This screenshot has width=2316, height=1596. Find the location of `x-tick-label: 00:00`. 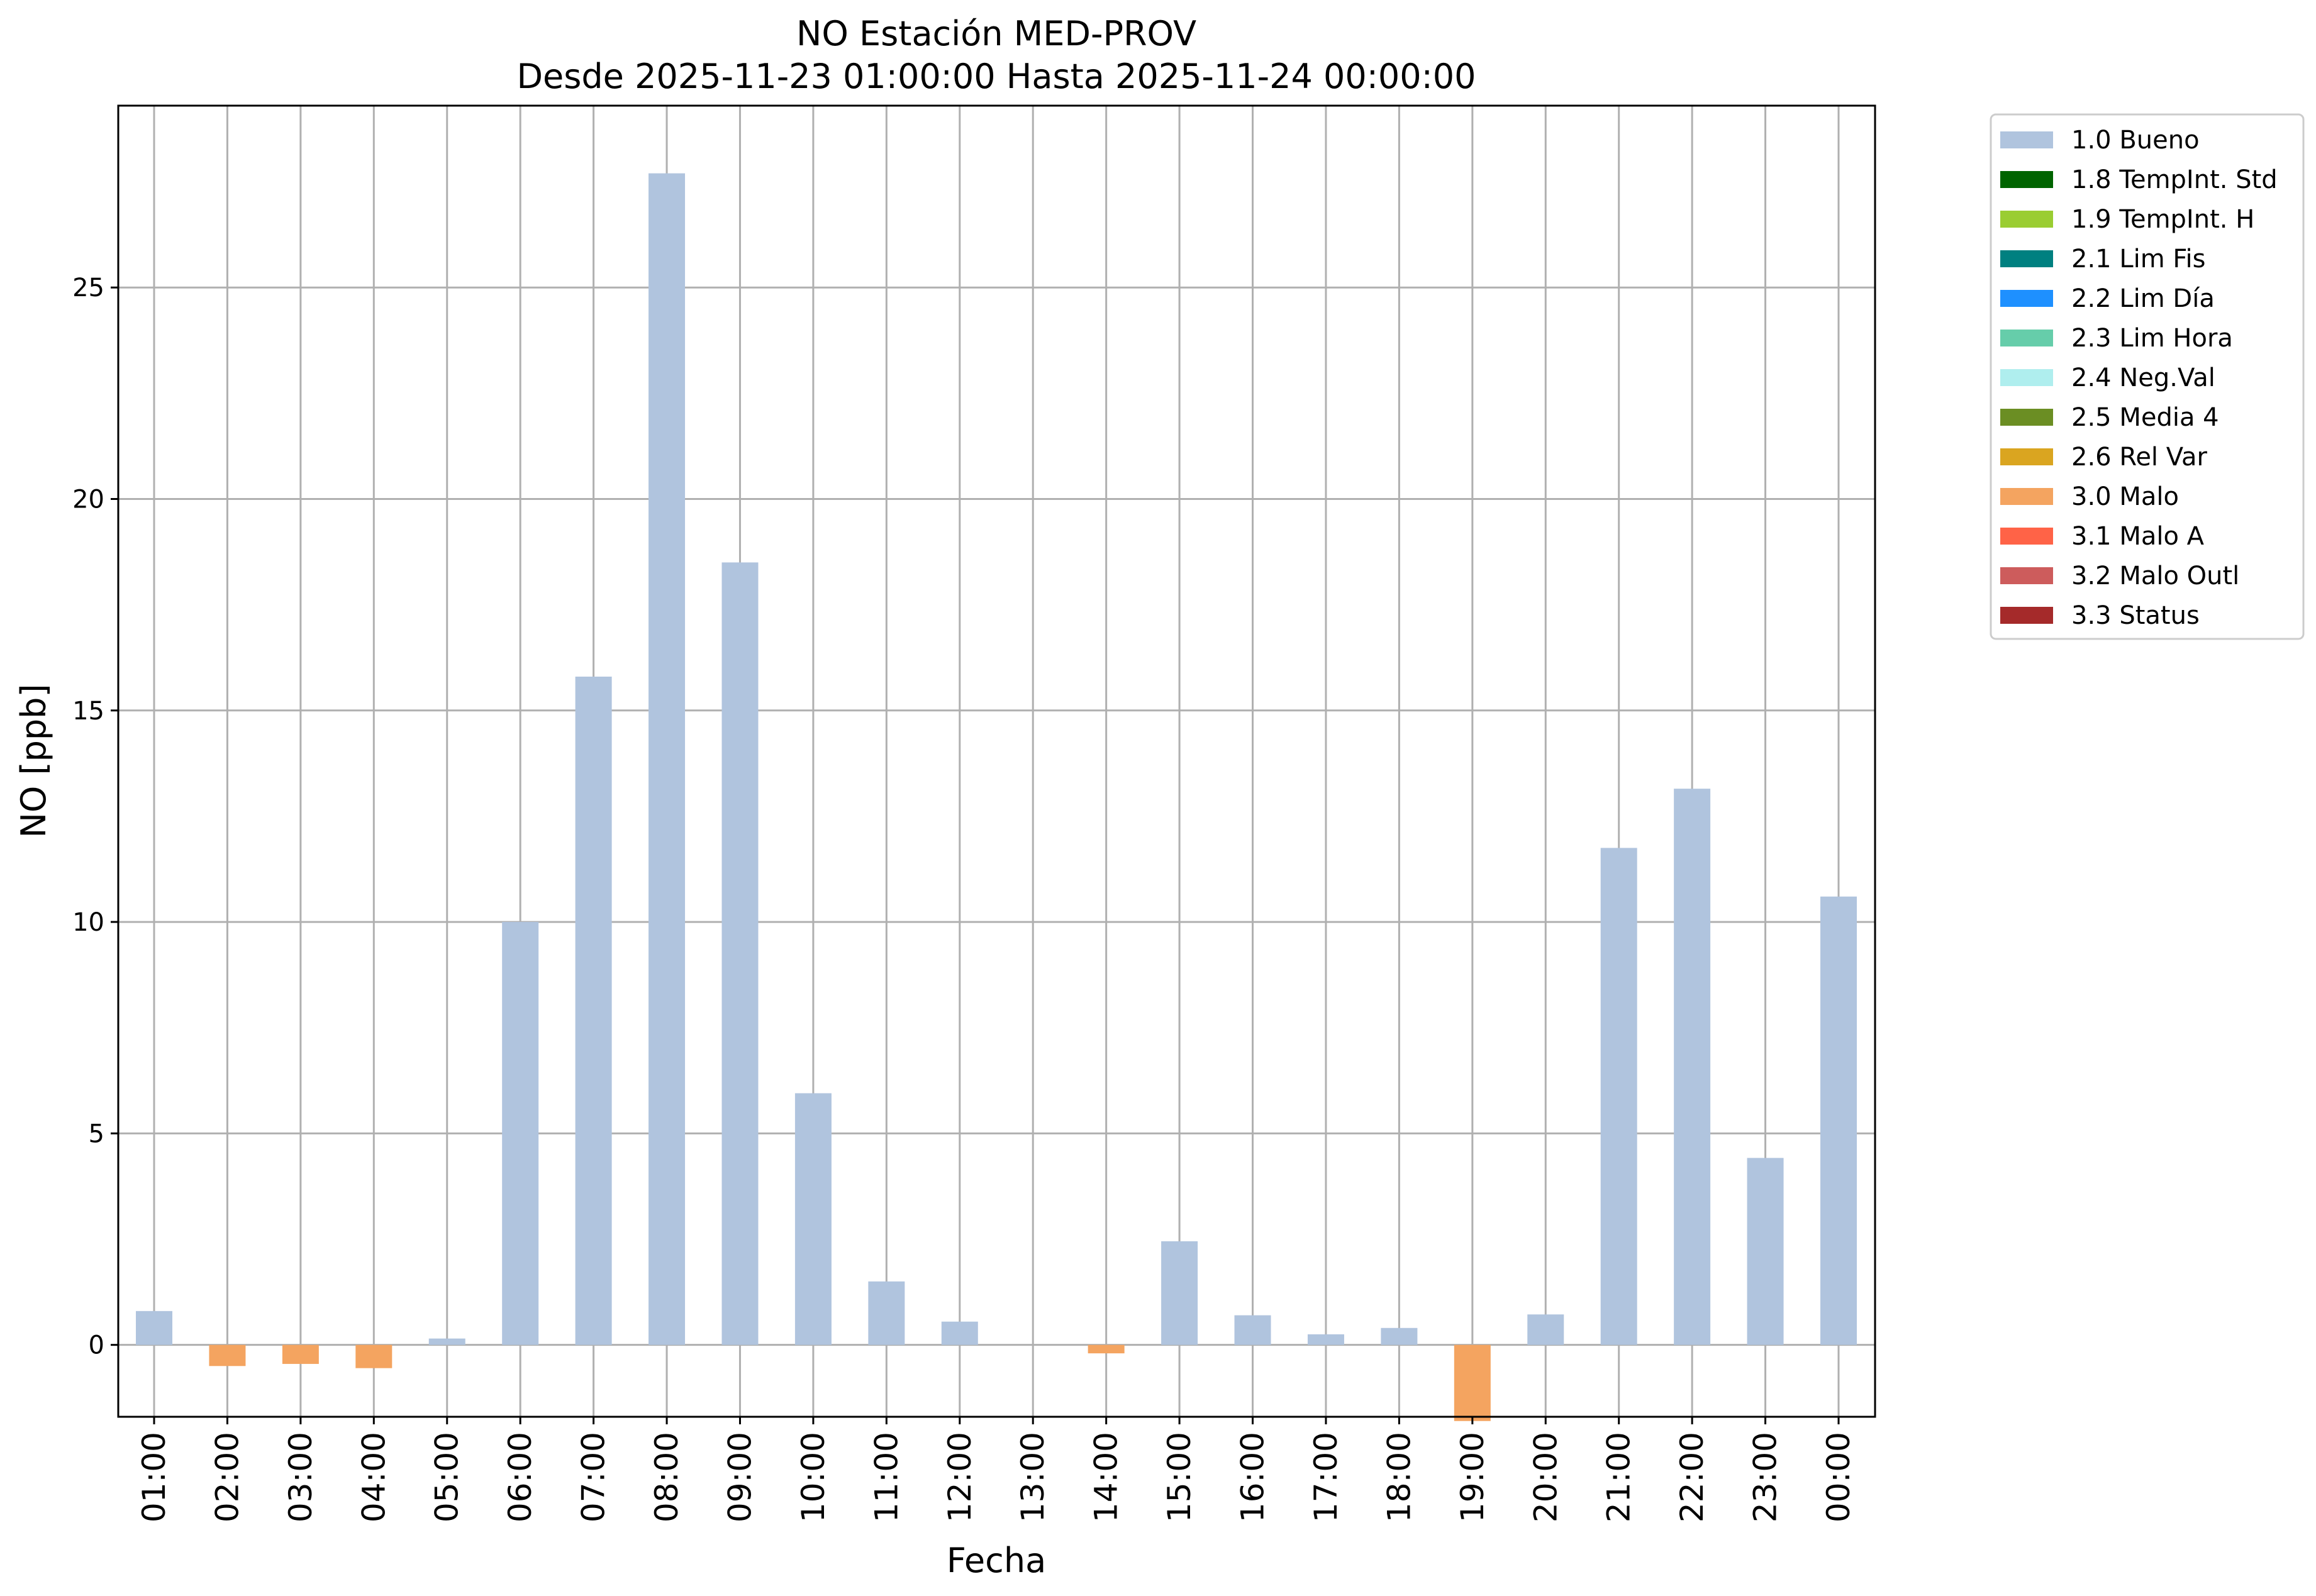

x-tick-label: 00:00 is located at coordinates (1838, 1477).